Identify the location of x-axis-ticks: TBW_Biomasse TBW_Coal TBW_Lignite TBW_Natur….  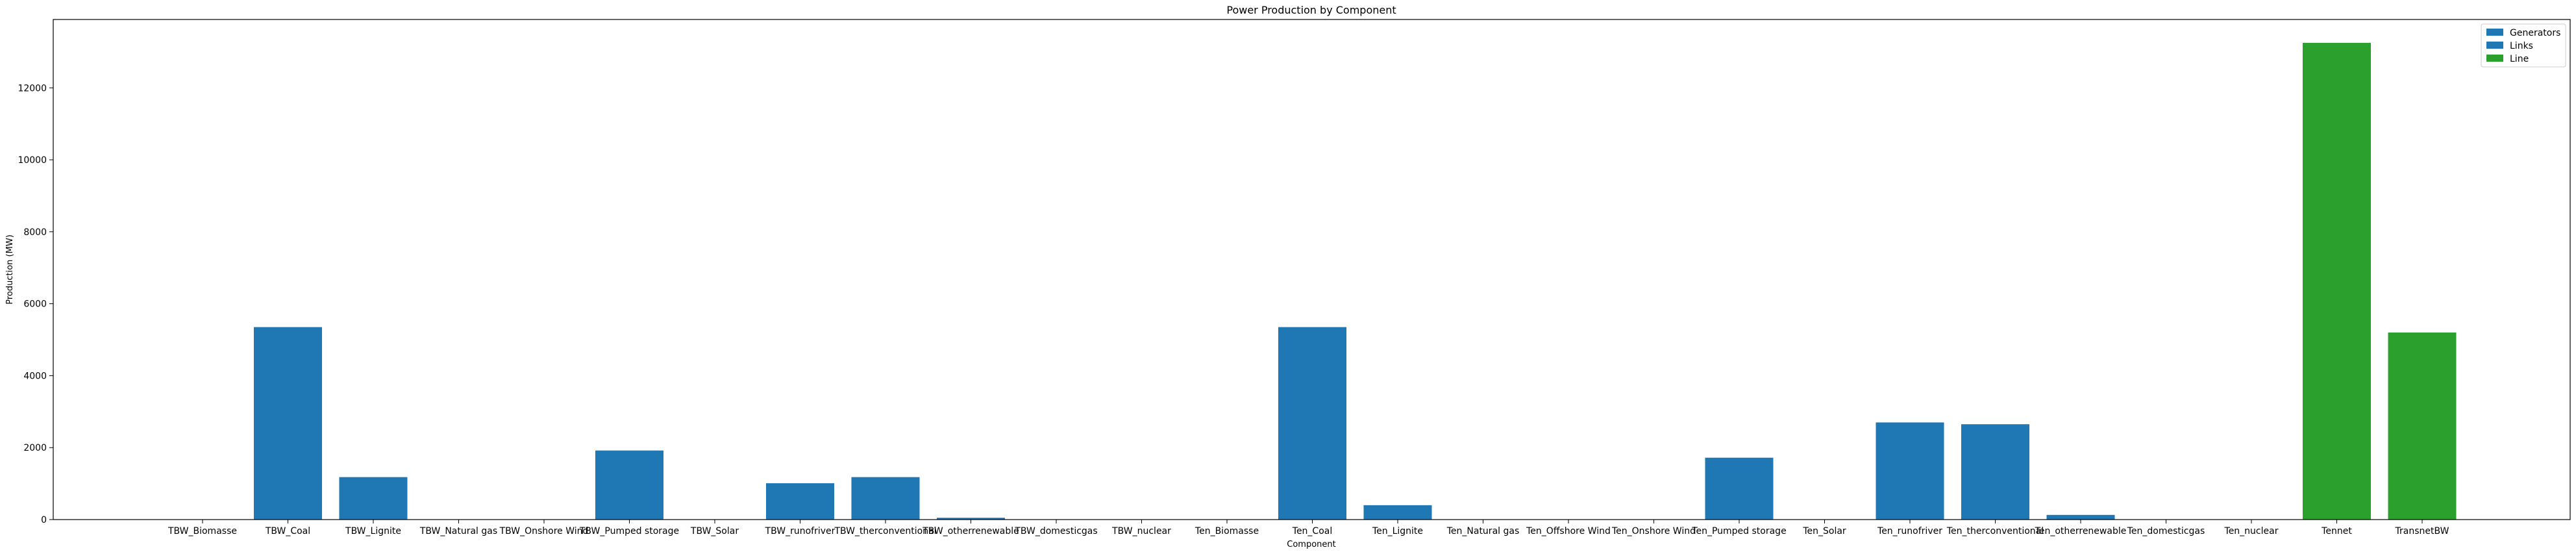
(1308, 528).